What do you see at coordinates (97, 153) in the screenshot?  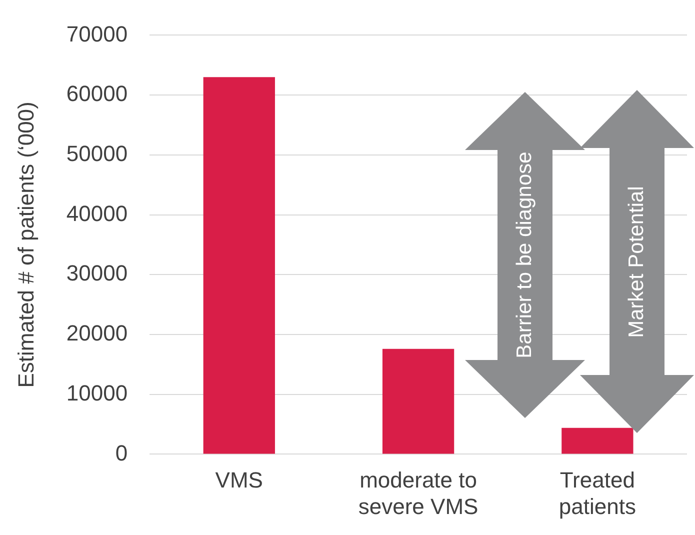 I see `y-tick-label: 50000` at bounding box center [97, 153].